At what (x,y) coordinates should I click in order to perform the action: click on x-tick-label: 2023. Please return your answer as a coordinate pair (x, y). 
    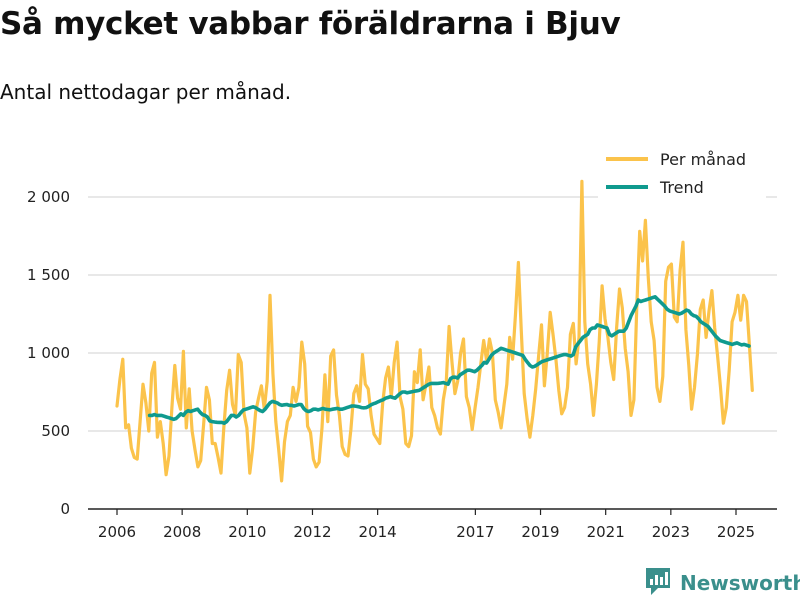
    Looking at the image, I should click on (671, 532).